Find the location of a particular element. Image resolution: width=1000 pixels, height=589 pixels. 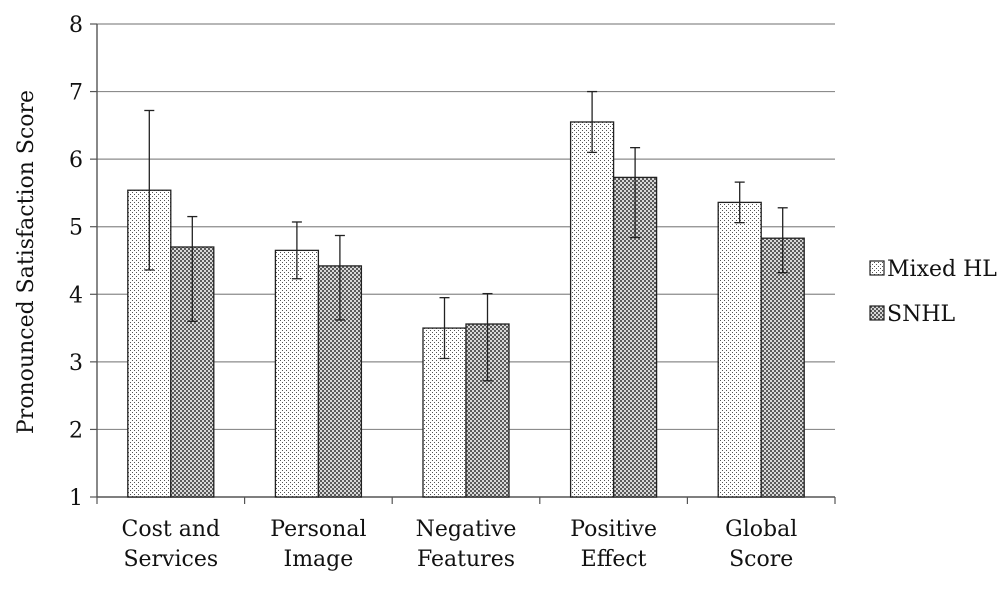

category-label: Personal is located at coordinates (318, 529).